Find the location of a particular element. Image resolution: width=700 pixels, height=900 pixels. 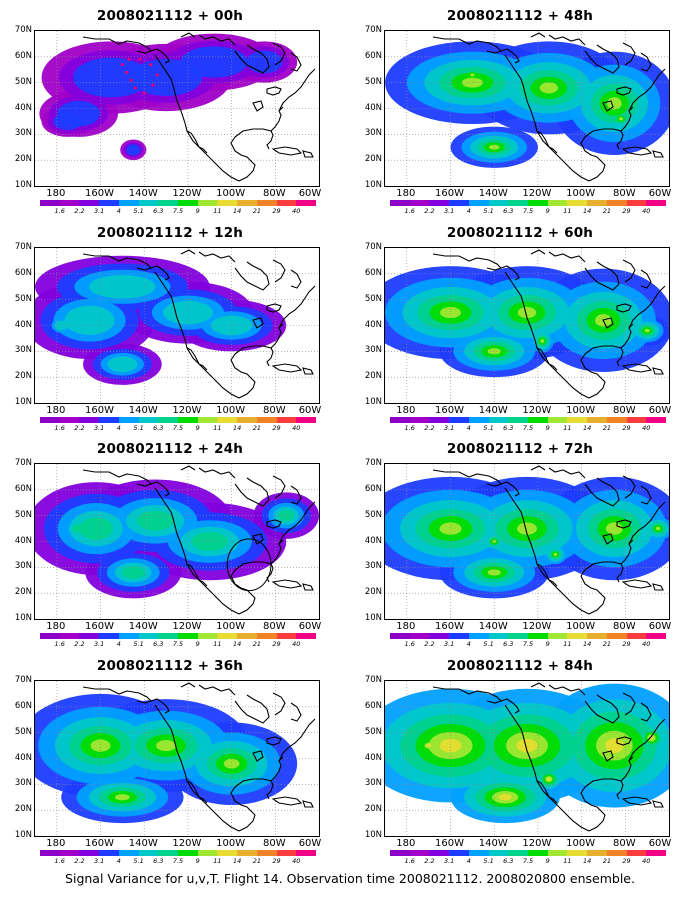

lon-tick-label: 160W is located at coordinates (450, 193).